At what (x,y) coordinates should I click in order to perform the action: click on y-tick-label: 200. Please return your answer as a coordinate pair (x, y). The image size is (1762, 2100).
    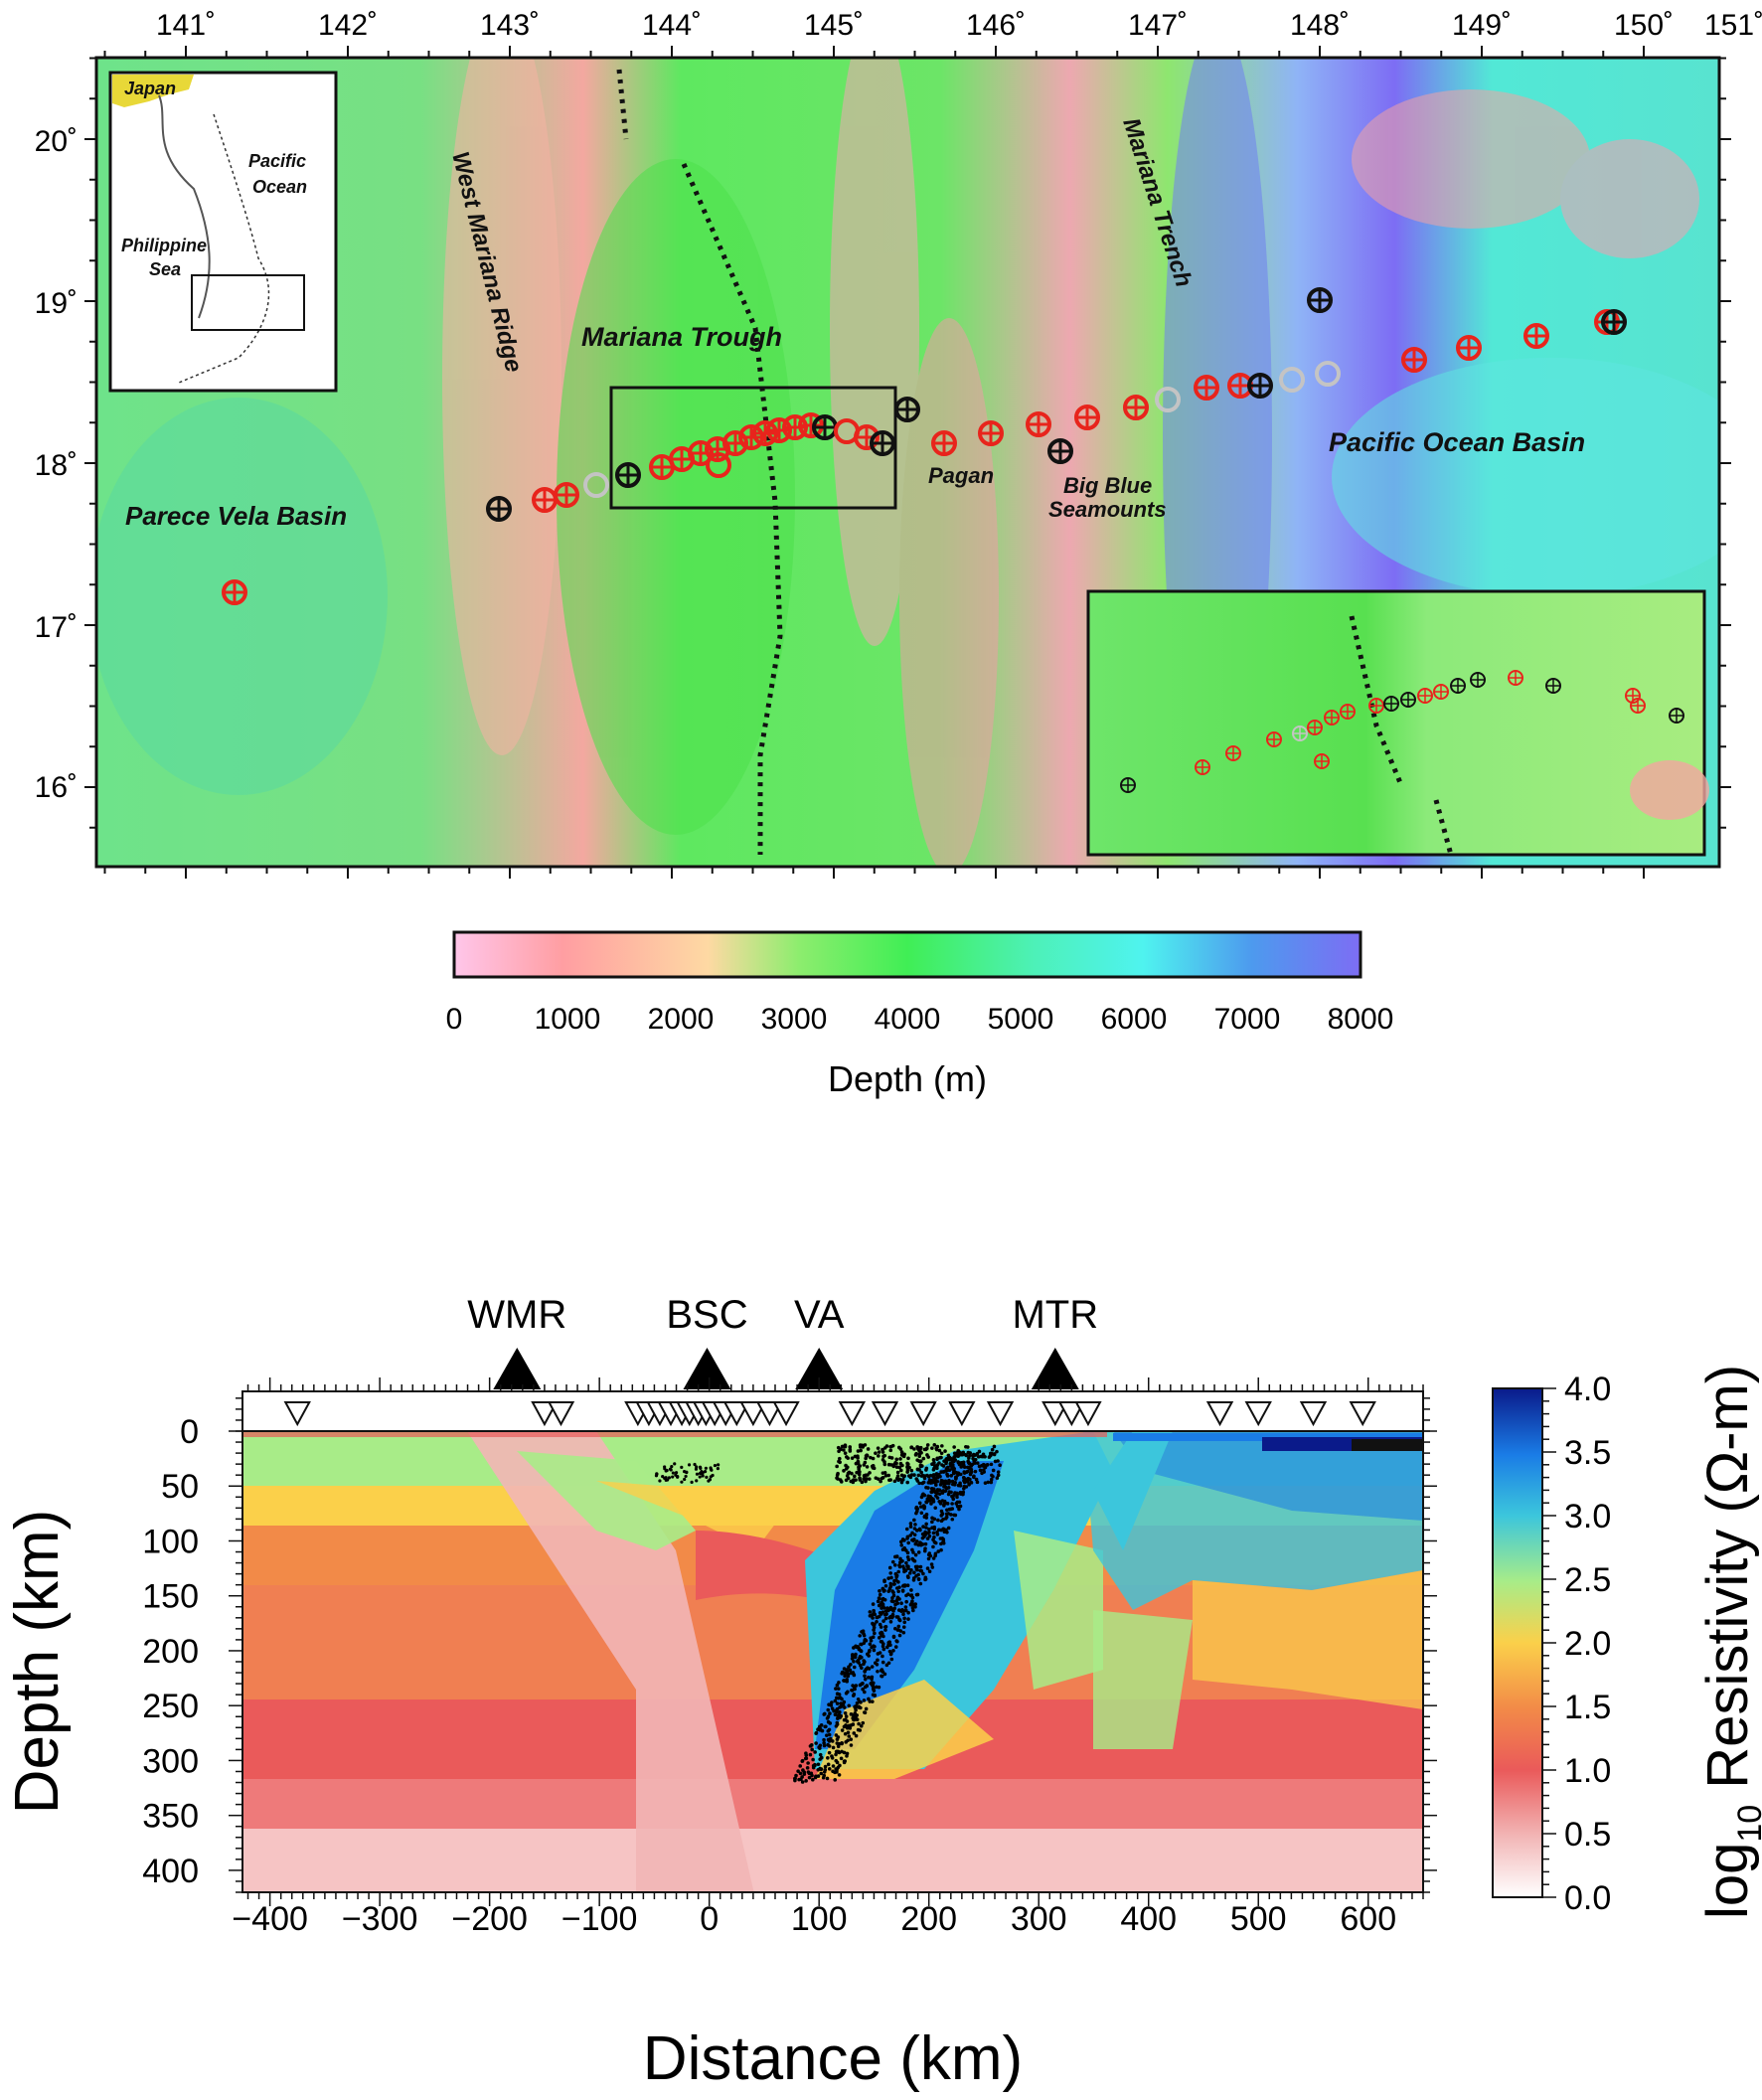
    Looking at the image, I should click on (170, 1652).